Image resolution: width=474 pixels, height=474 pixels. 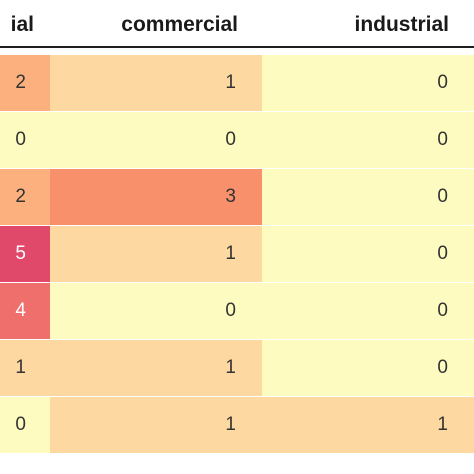 What do you see at coordinates (401, 24) in the screenshot?
I see `column-header-industrial: industrial` at bounding box center [401, 24].